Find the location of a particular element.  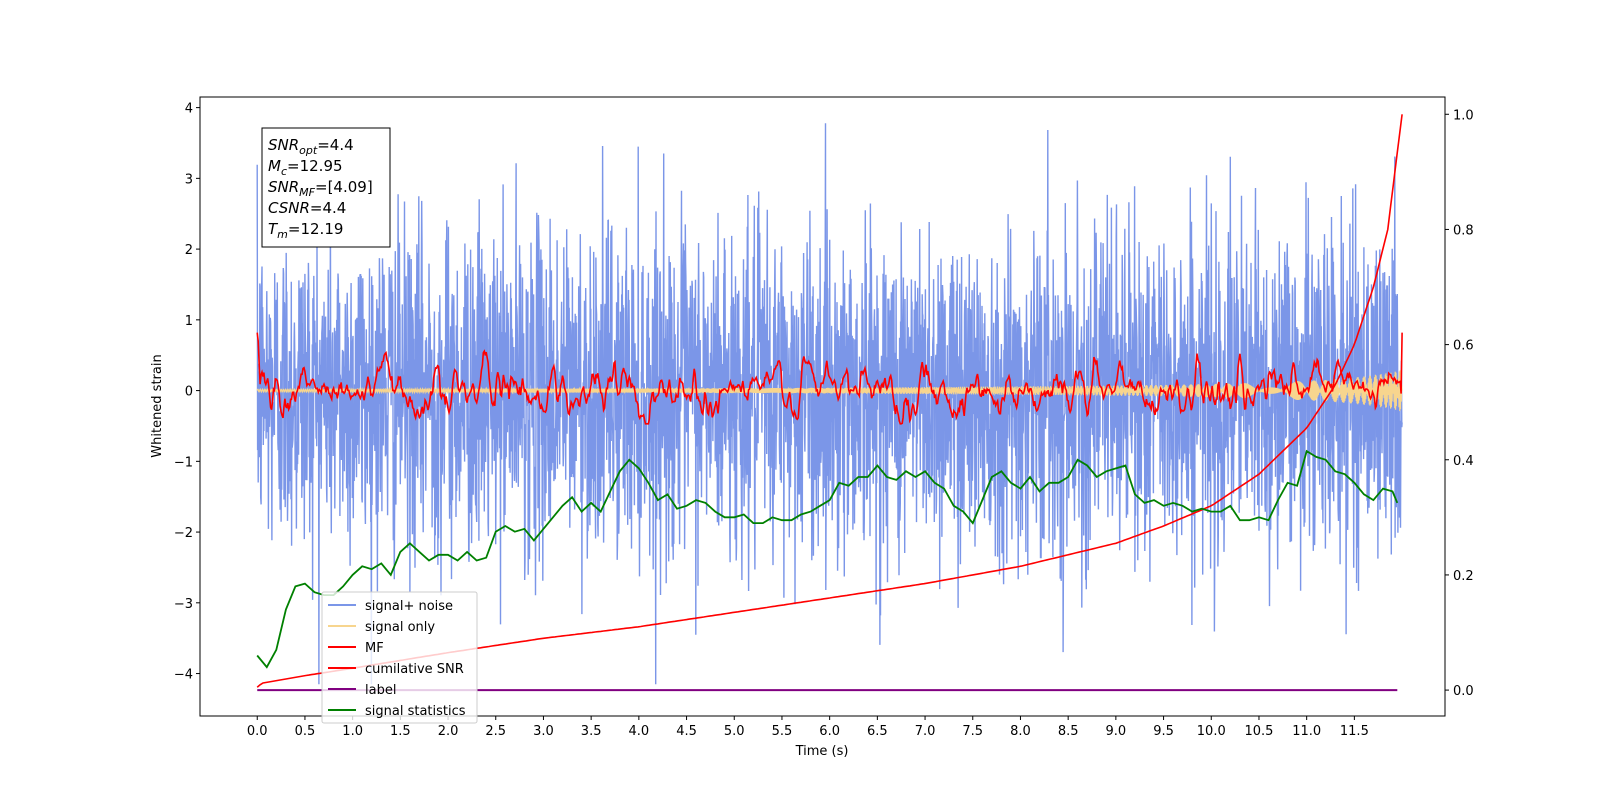

series-mf is located at coordinates (829, 378).